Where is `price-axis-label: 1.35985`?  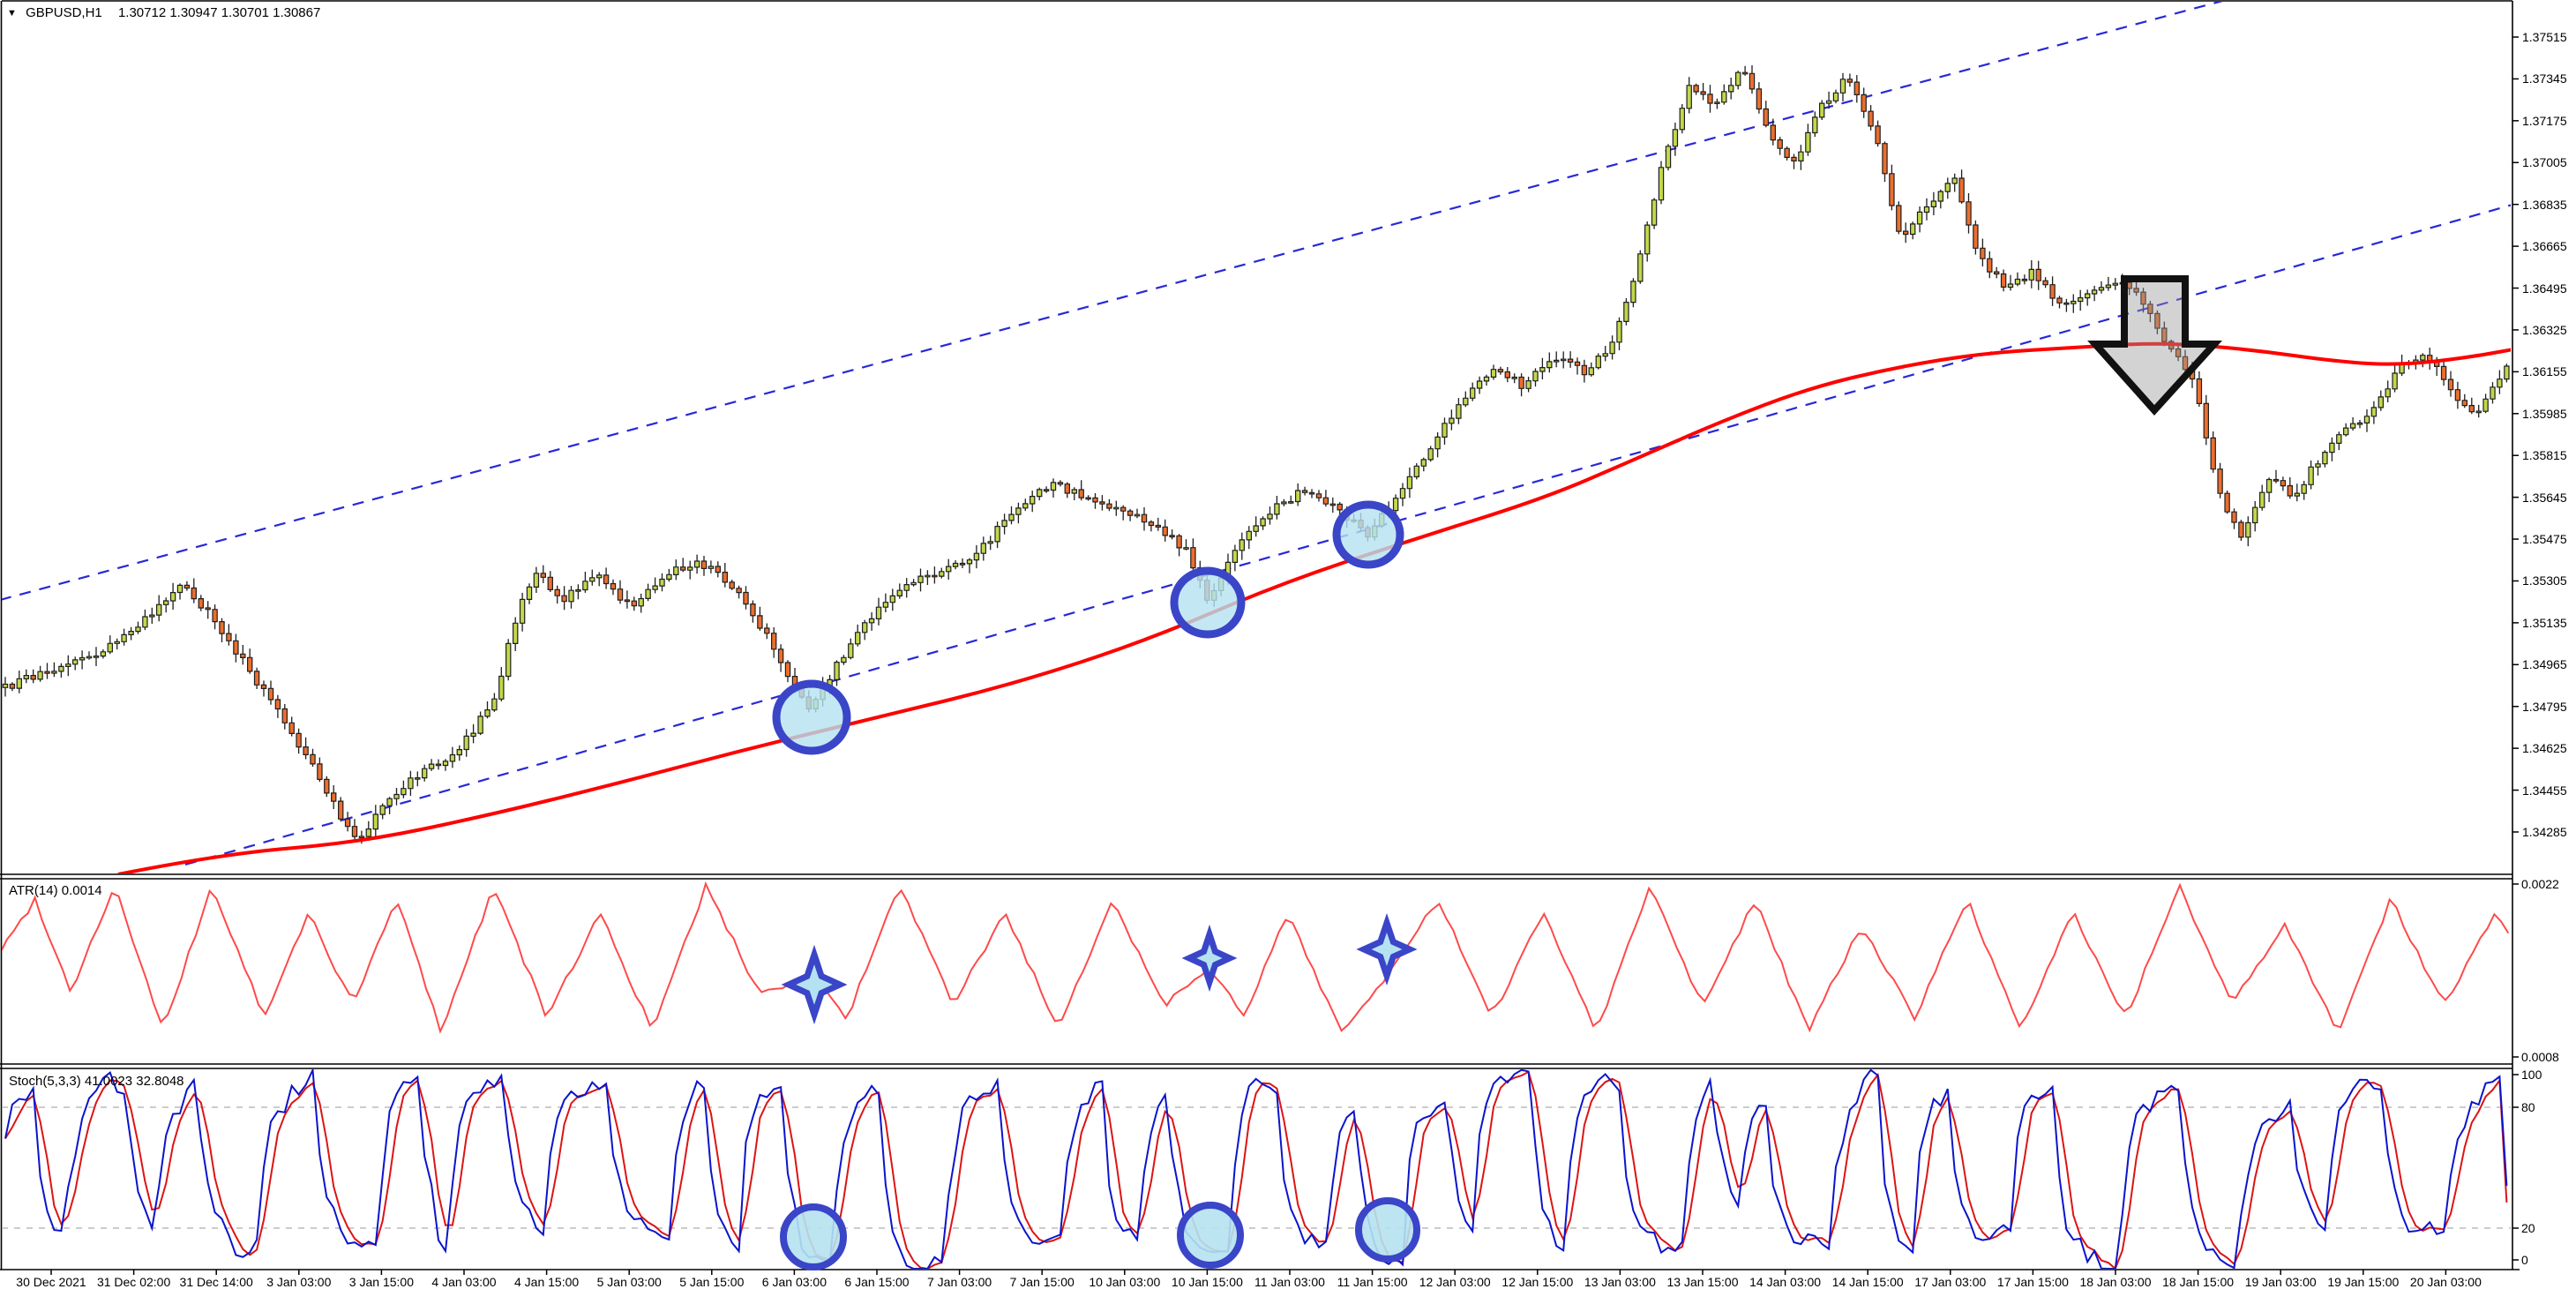 price-axis-label: 1.35985 is located at coordinates (2545, 414).